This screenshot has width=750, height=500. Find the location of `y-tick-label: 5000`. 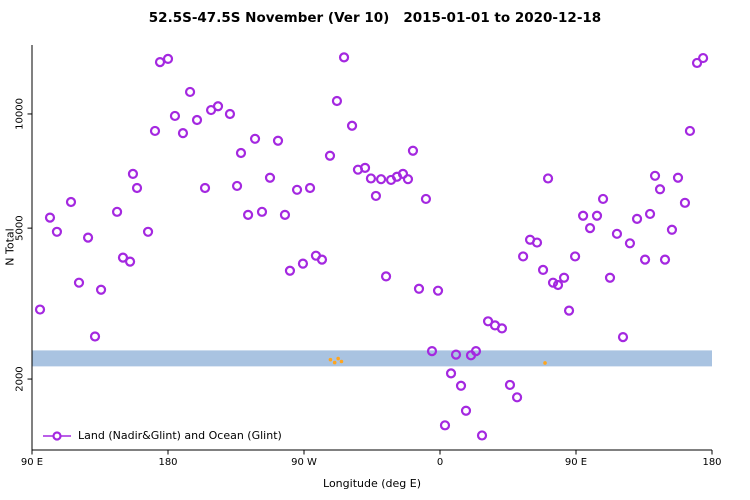

y-tick-label: 5000 is located at coordinates (19, 227).